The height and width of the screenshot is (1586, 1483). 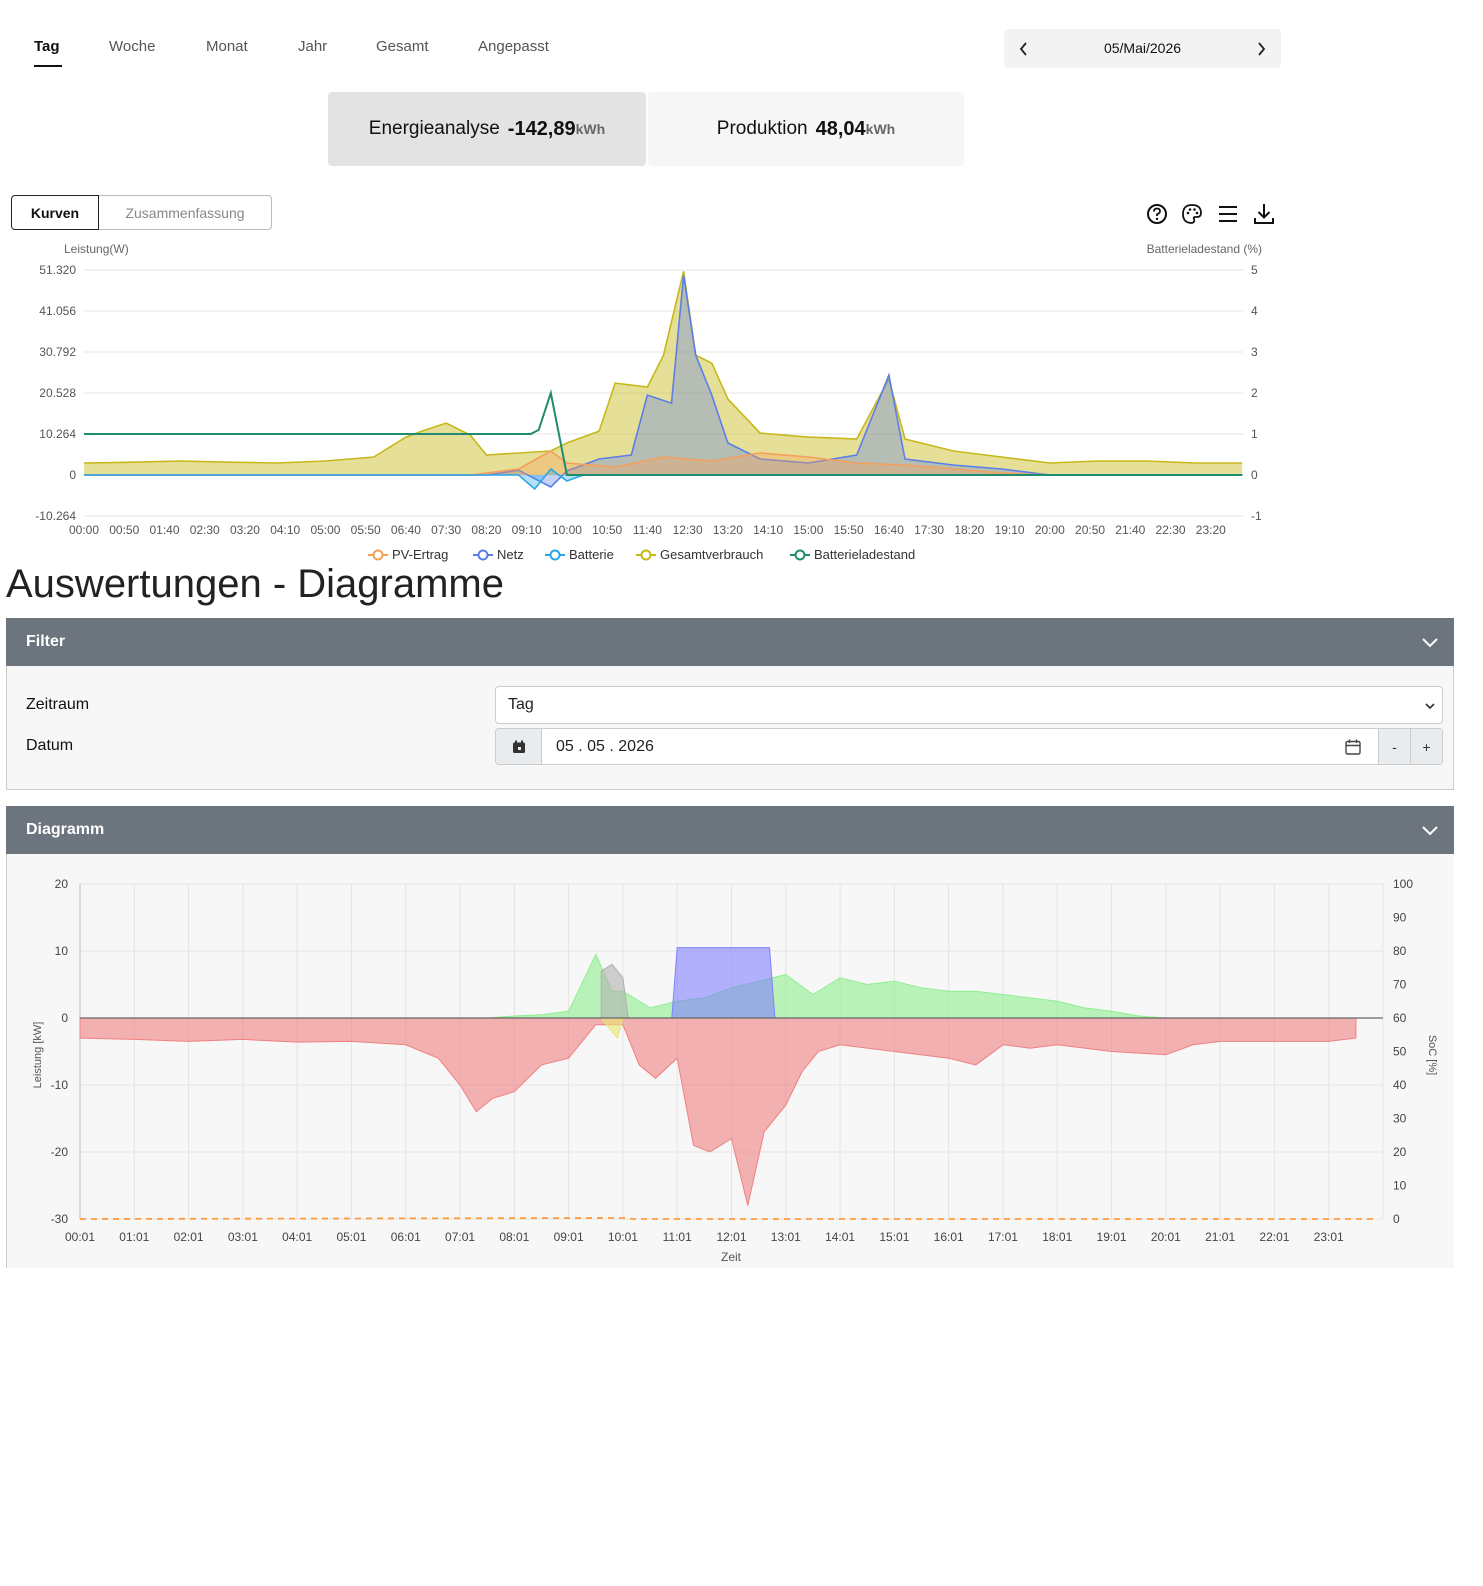 I want to click on chart2-y2-tick: 80, so click(x=1400, y=951).